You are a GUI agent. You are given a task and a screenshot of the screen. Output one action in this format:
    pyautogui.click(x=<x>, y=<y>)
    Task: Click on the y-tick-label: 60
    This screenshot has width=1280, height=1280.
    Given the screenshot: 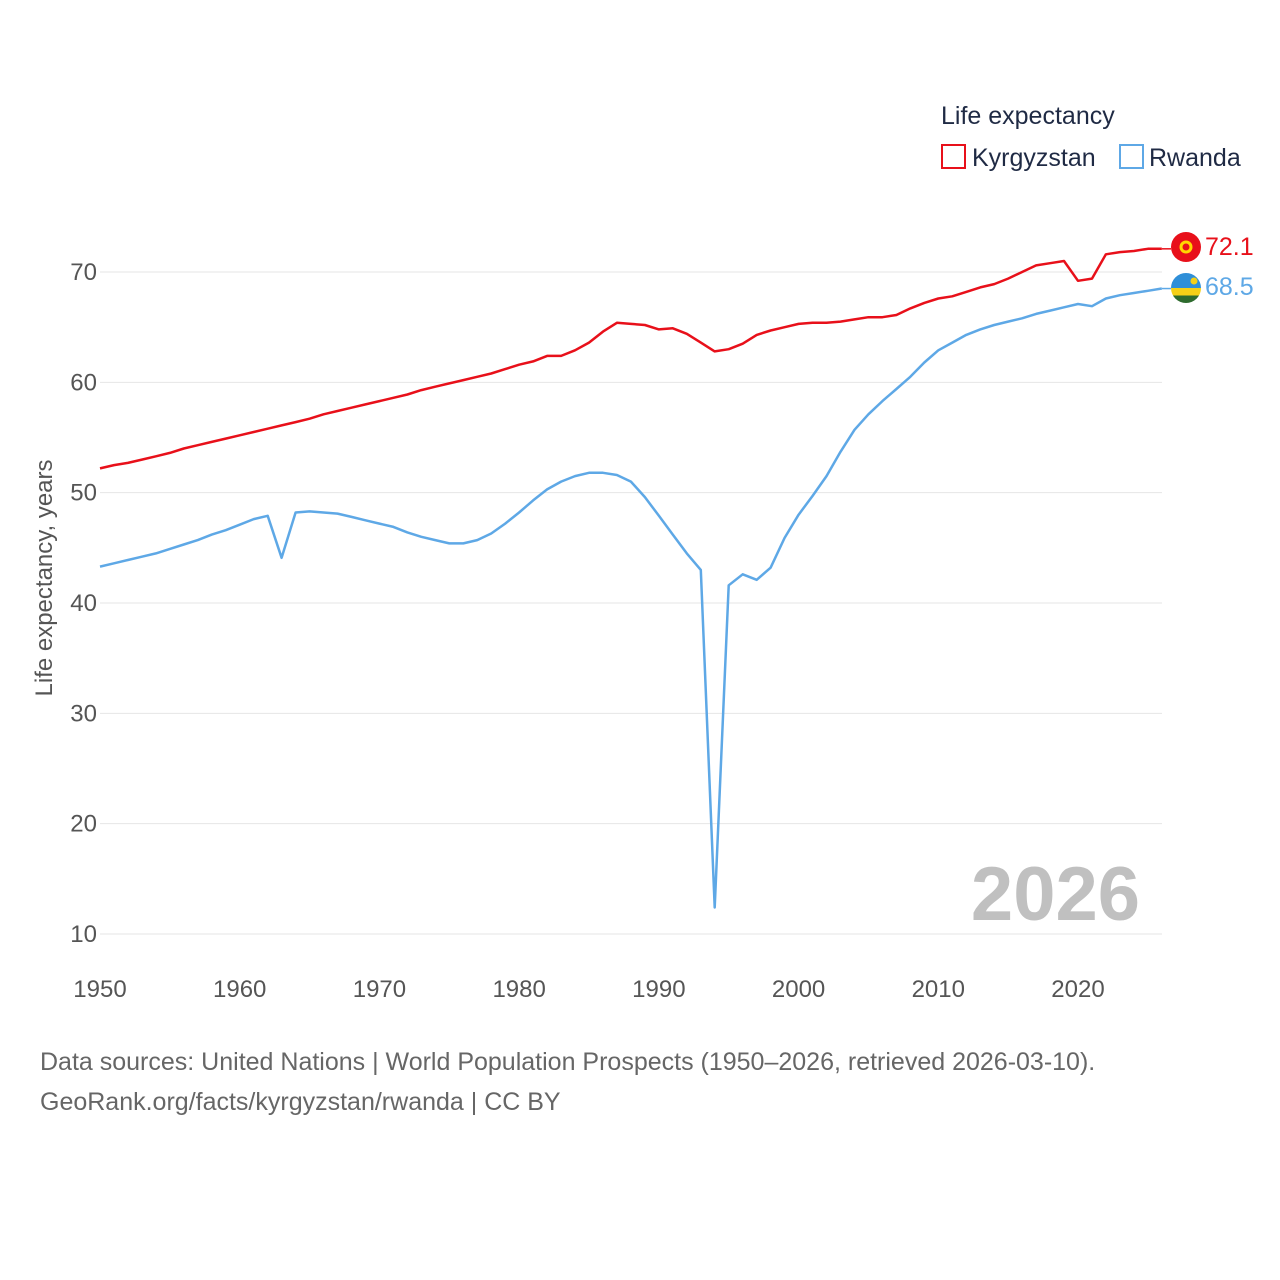 What is the action you would take?
    pyautogui.click(x=83, y=382)
    